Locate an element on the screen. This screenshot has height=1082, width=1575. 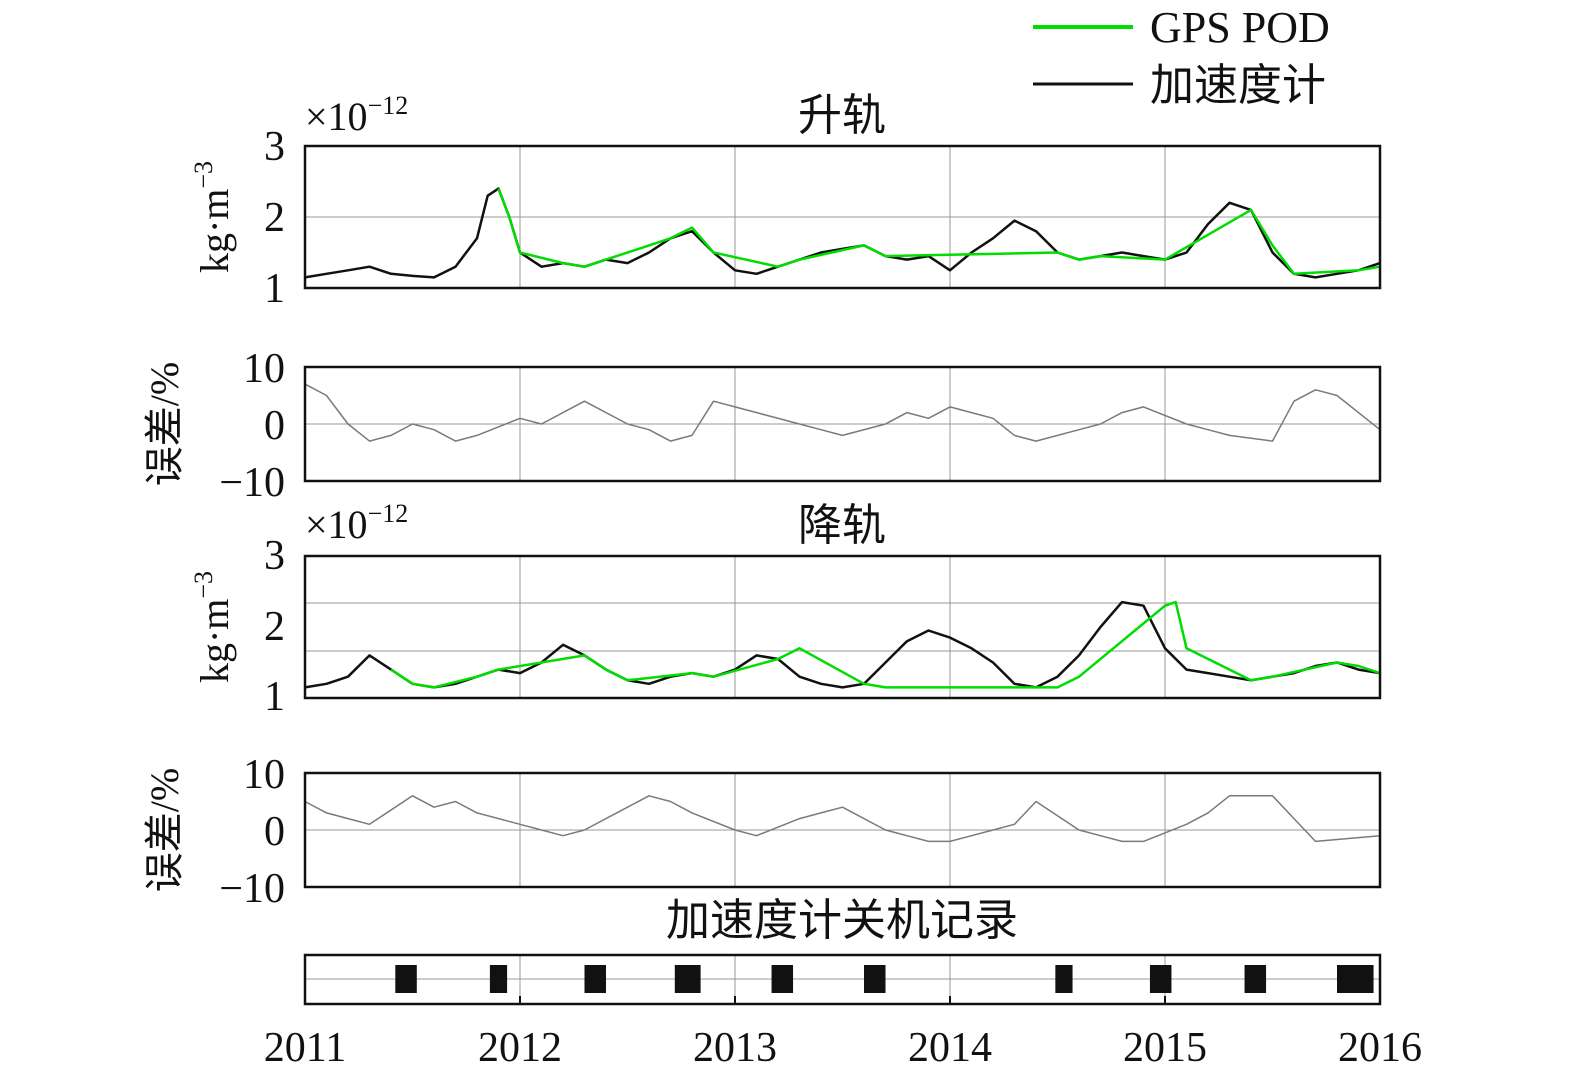
panel-accelerometer-off-plot-area is located at coordinates (884, 979).